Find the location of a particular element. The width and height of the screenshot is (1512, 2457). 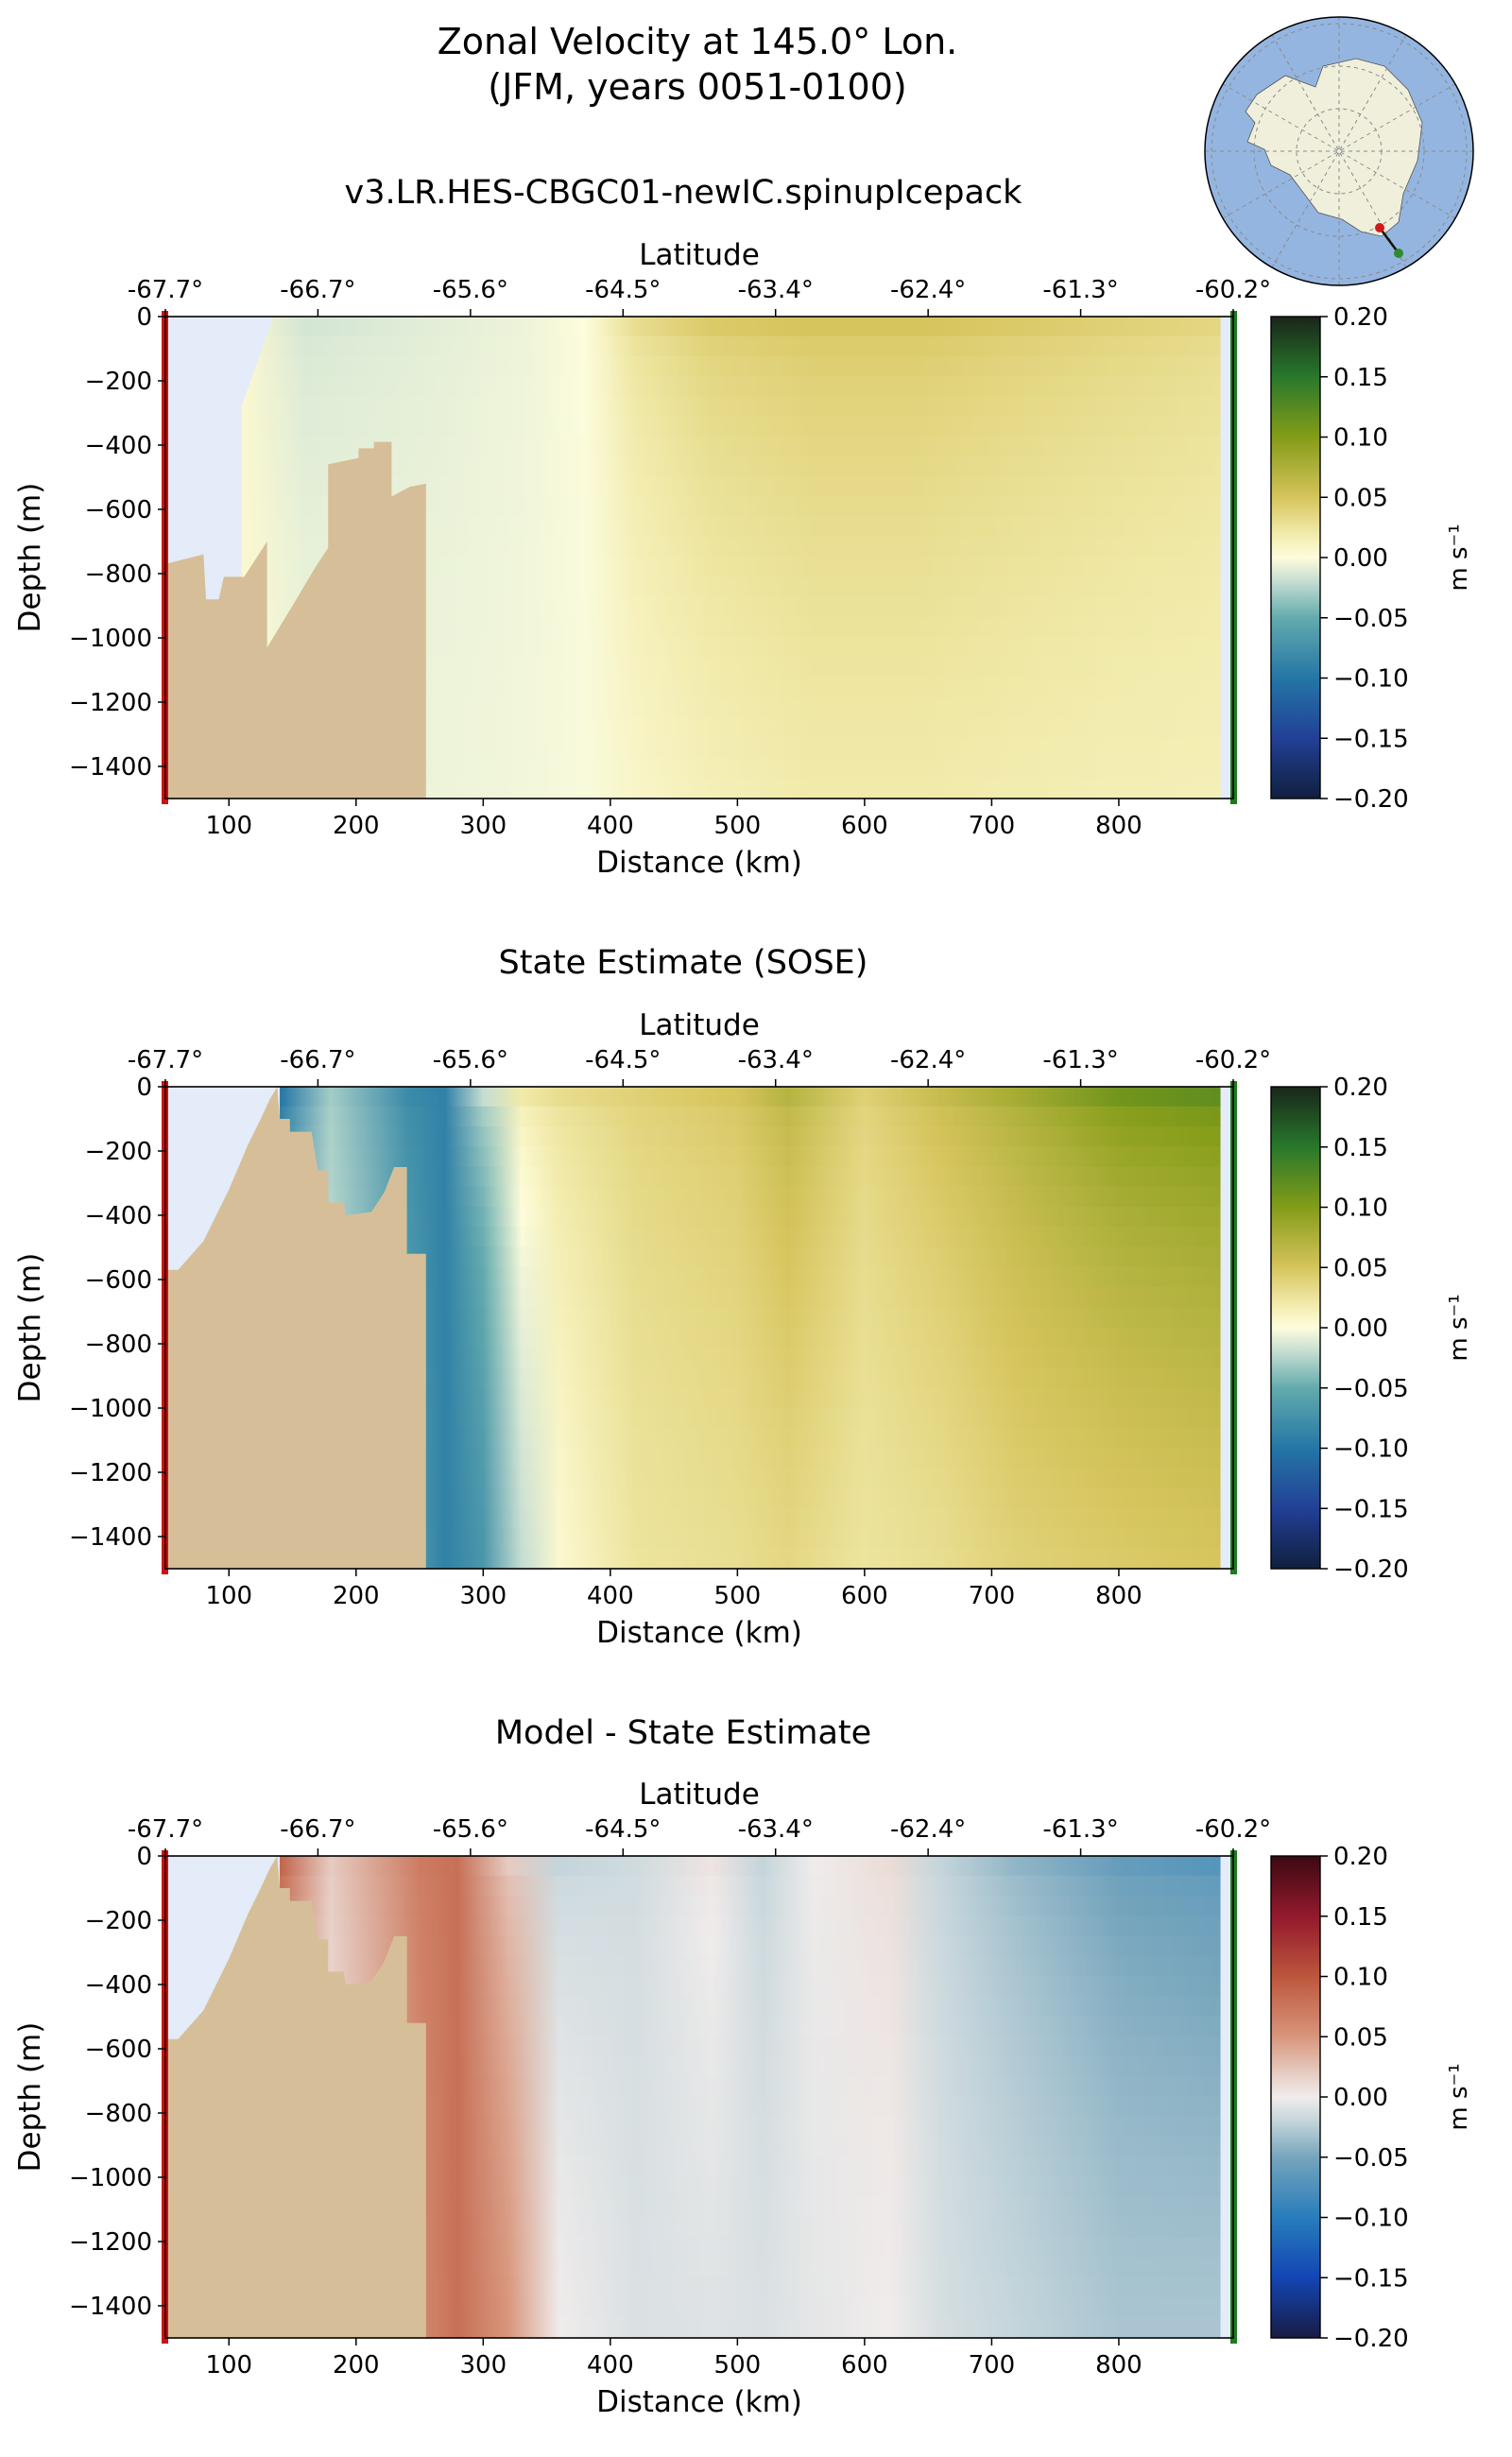

latitude-tick-label: -64.5° is located at coordinates (623, 290).